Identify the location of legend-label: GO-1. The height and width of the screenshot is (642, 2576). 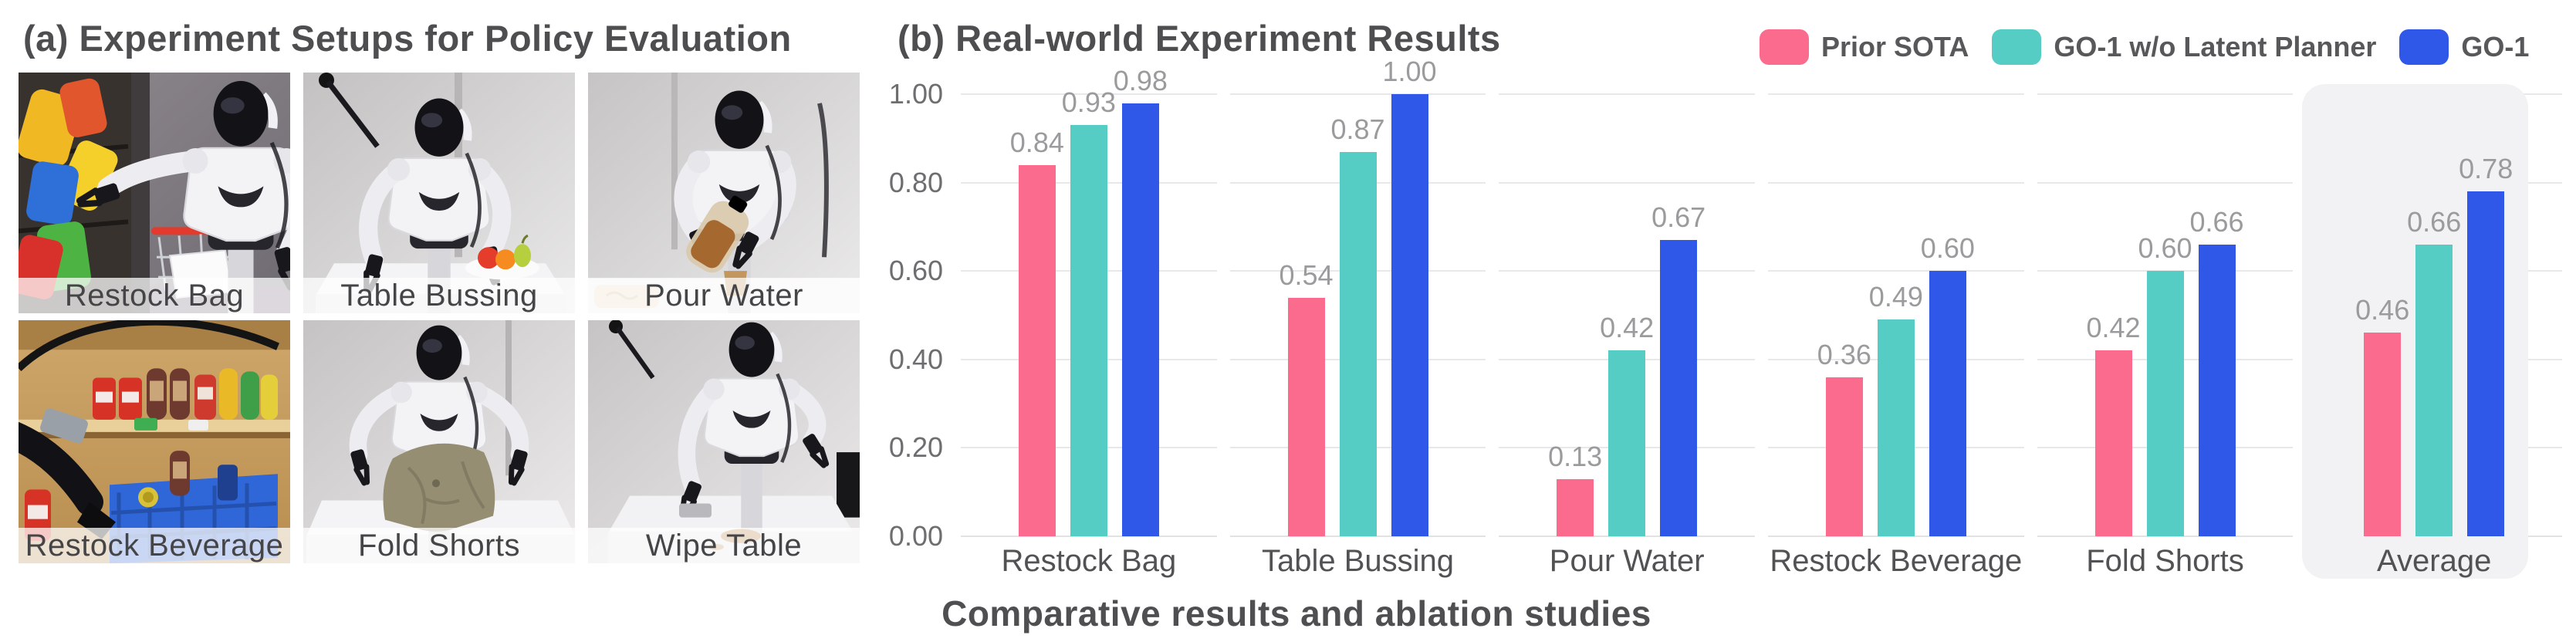
(2495, 47).